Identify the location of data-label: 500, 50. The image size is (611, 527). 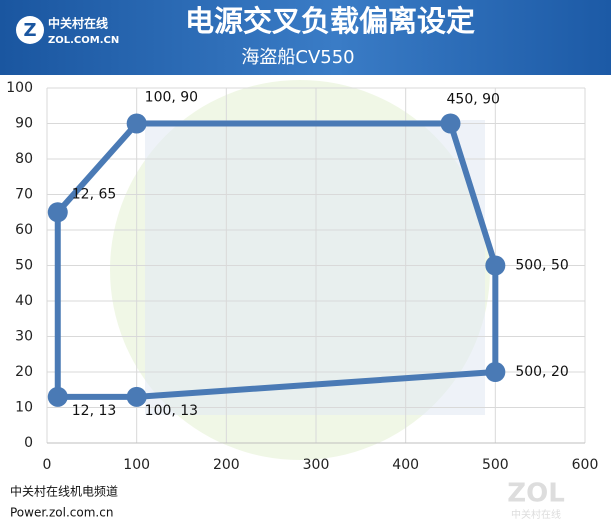
(541, 266).